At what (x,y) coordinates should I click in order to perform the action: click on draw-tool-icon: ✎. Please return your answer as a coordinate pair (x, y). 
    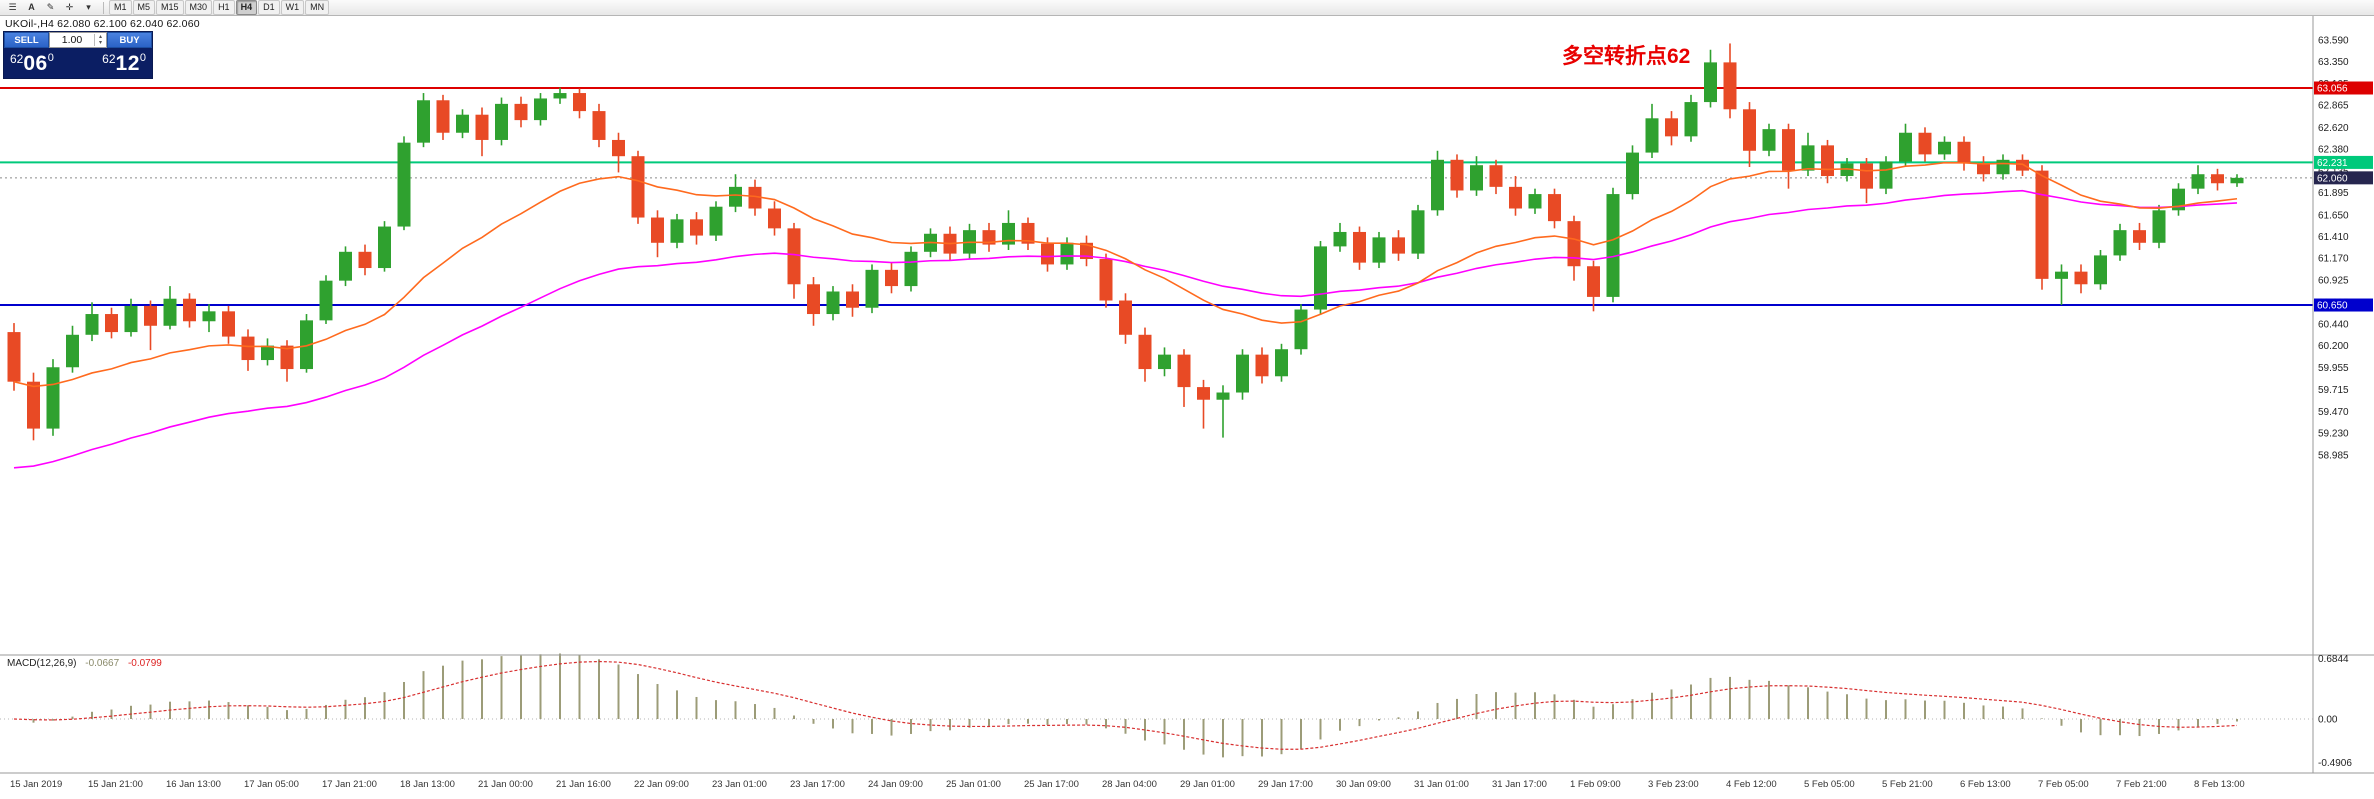
    Looking at the image, I should click on (50, 7).